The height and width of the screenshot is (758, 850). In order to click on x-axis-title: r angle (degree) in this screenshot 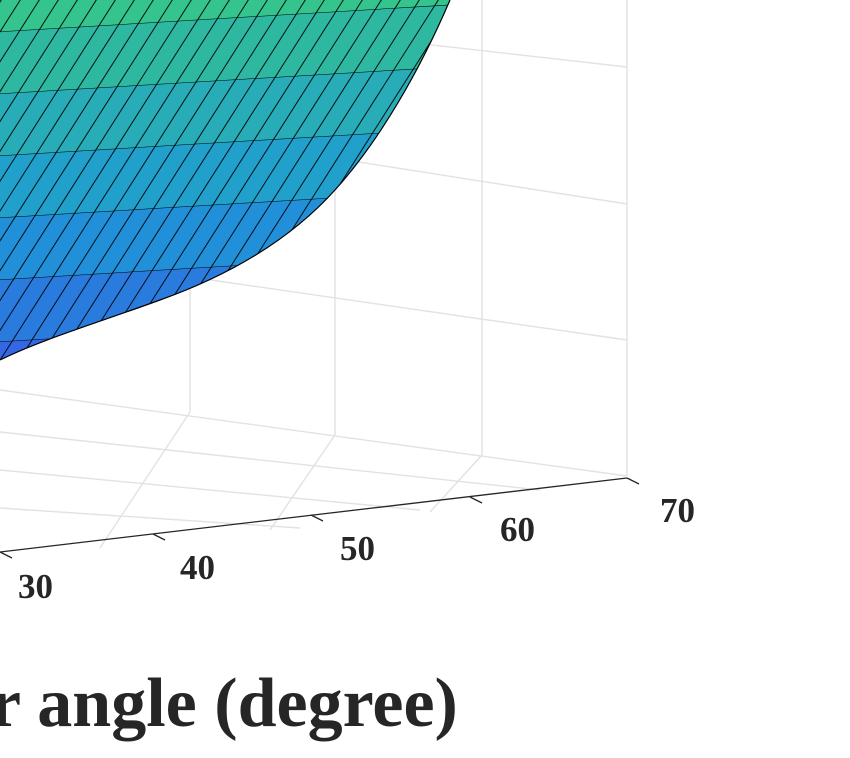, I will do `click(229, 703)`.